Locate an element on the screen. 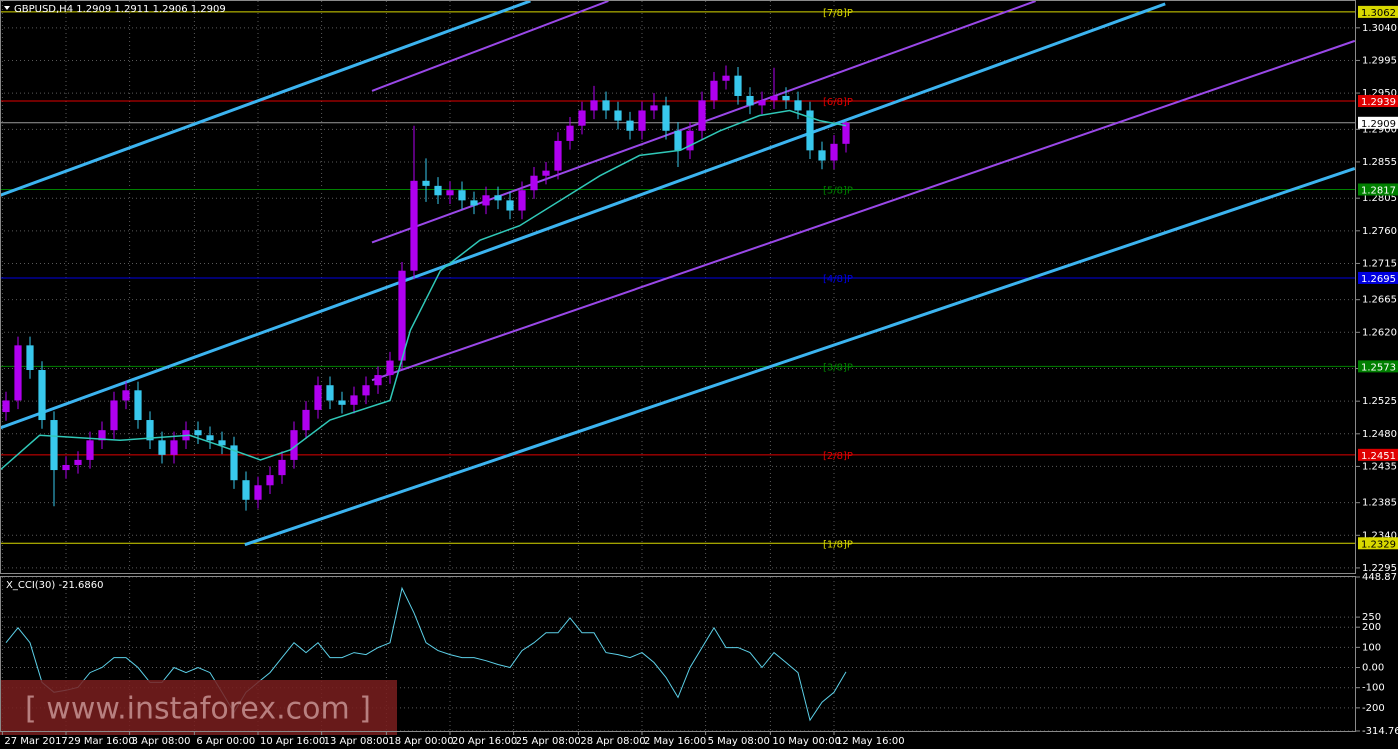 This screenshot has height=749, width=1398. y-tick-label: 1.2805 is located at coordinates (1379, 198).